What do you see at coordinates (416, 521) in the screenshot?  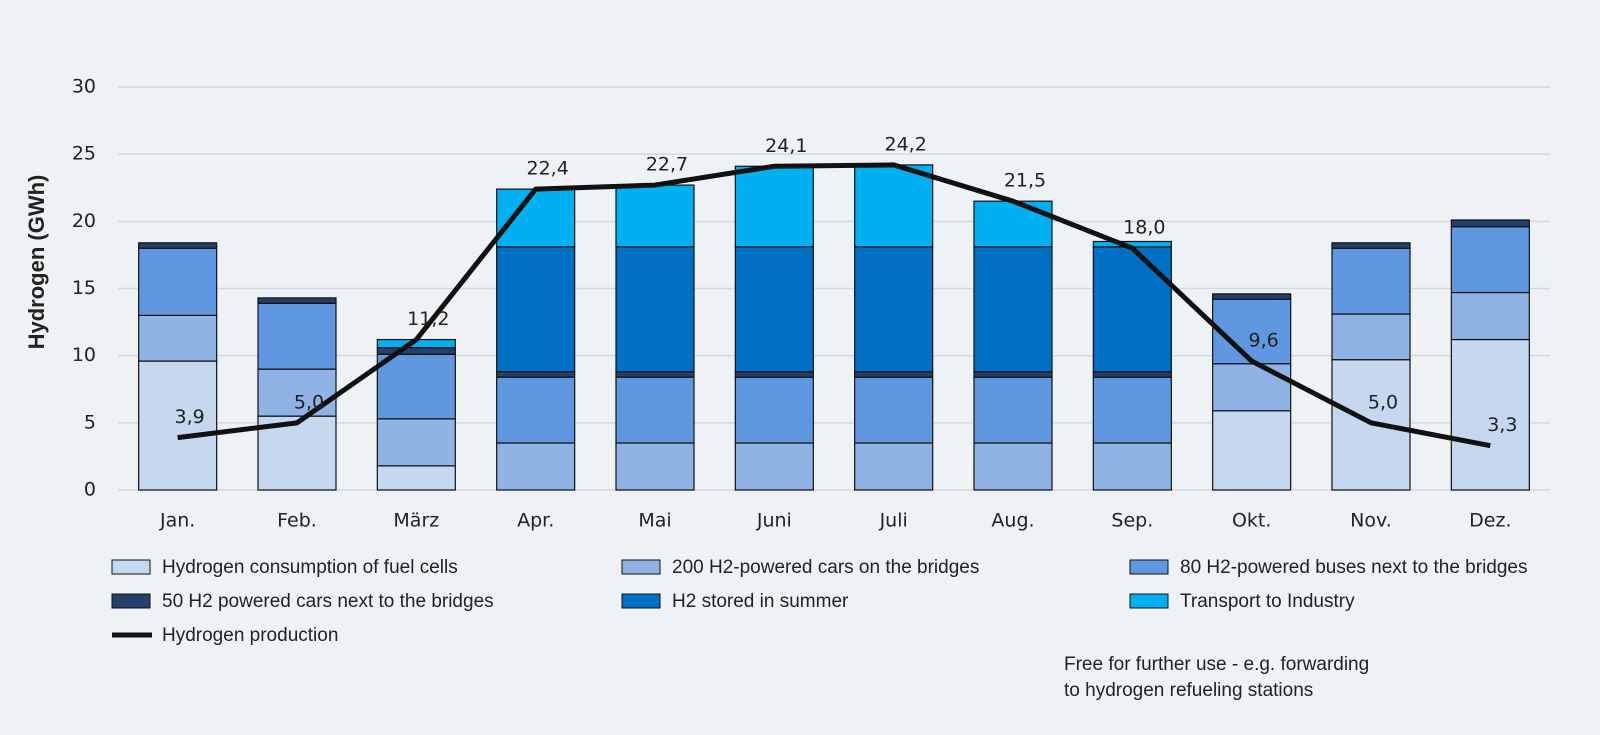 I see `x-tick-label: März` at bounding box center [416, 521].